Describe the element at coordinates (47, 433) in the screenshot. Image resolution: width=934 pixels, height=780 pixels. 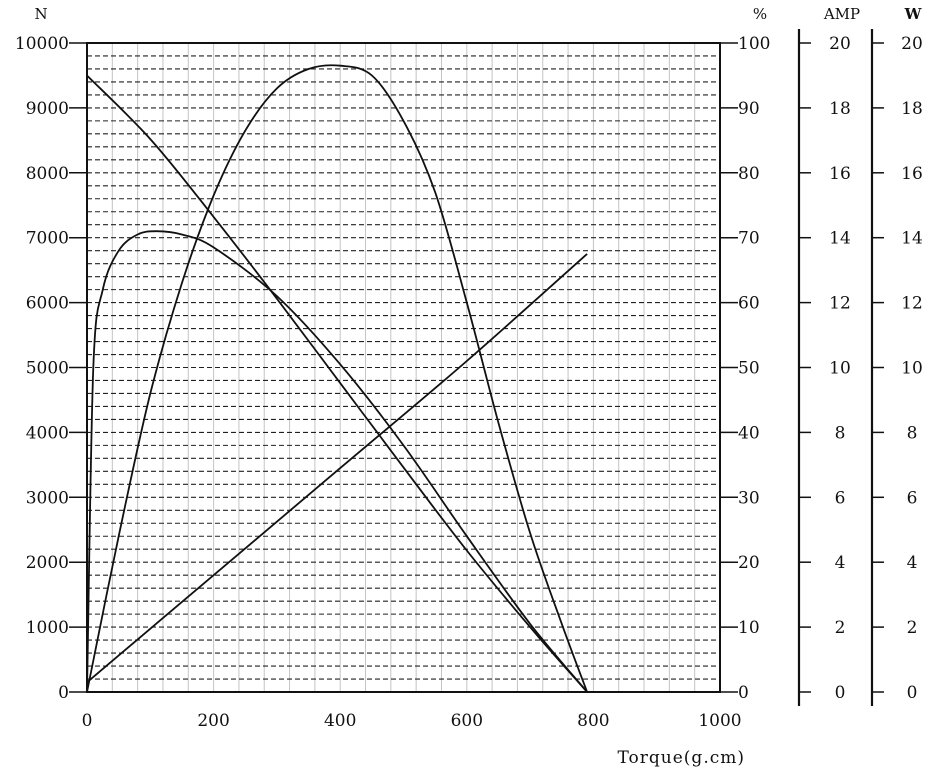
I see `left-axis-tick-label: 4000` at that location.